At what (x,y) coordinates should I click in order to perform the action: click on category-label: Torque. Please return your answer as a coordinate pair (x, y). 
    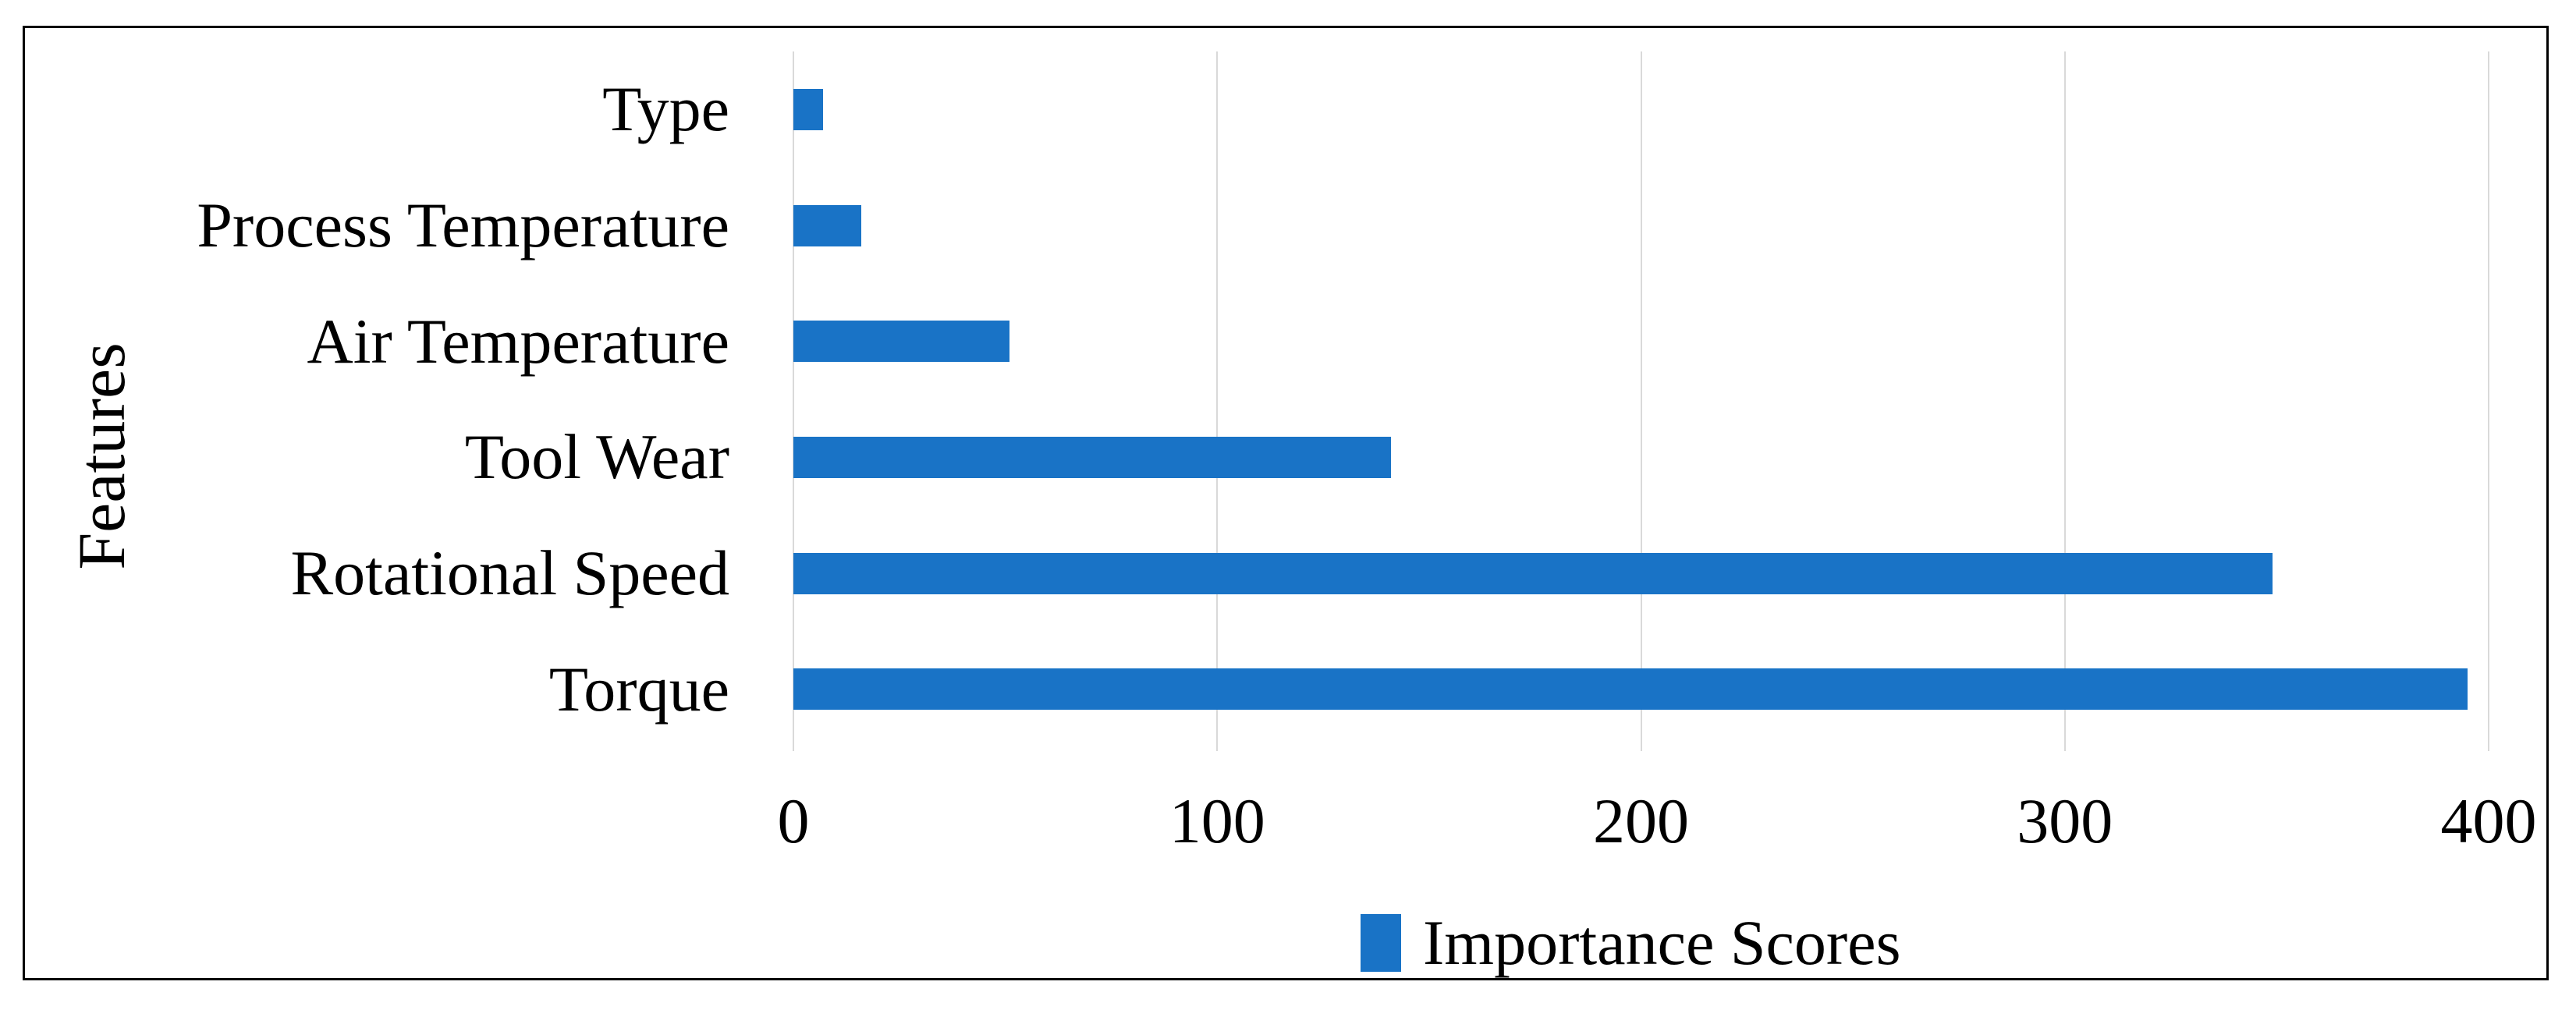
    Looking at the image, I should click on (638, 689).